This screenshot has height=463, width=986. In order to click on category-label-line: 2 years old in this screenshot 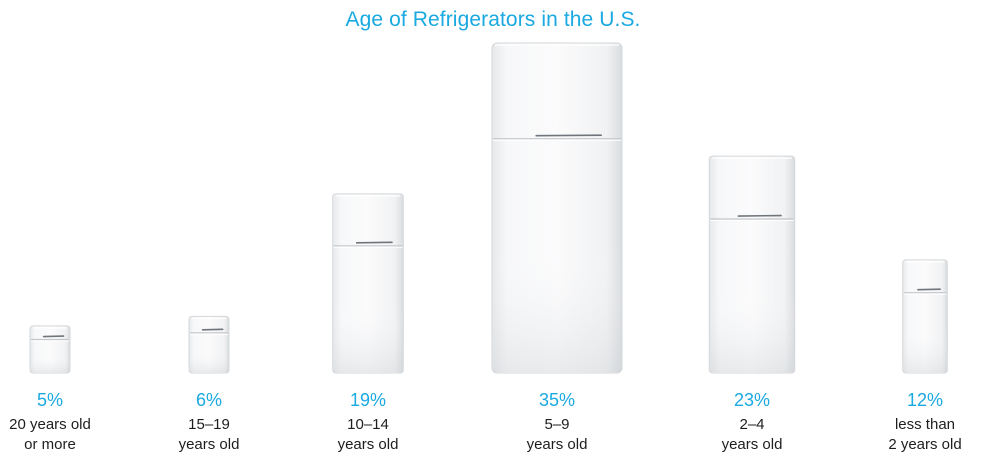, I will do `click(925, 444)`.